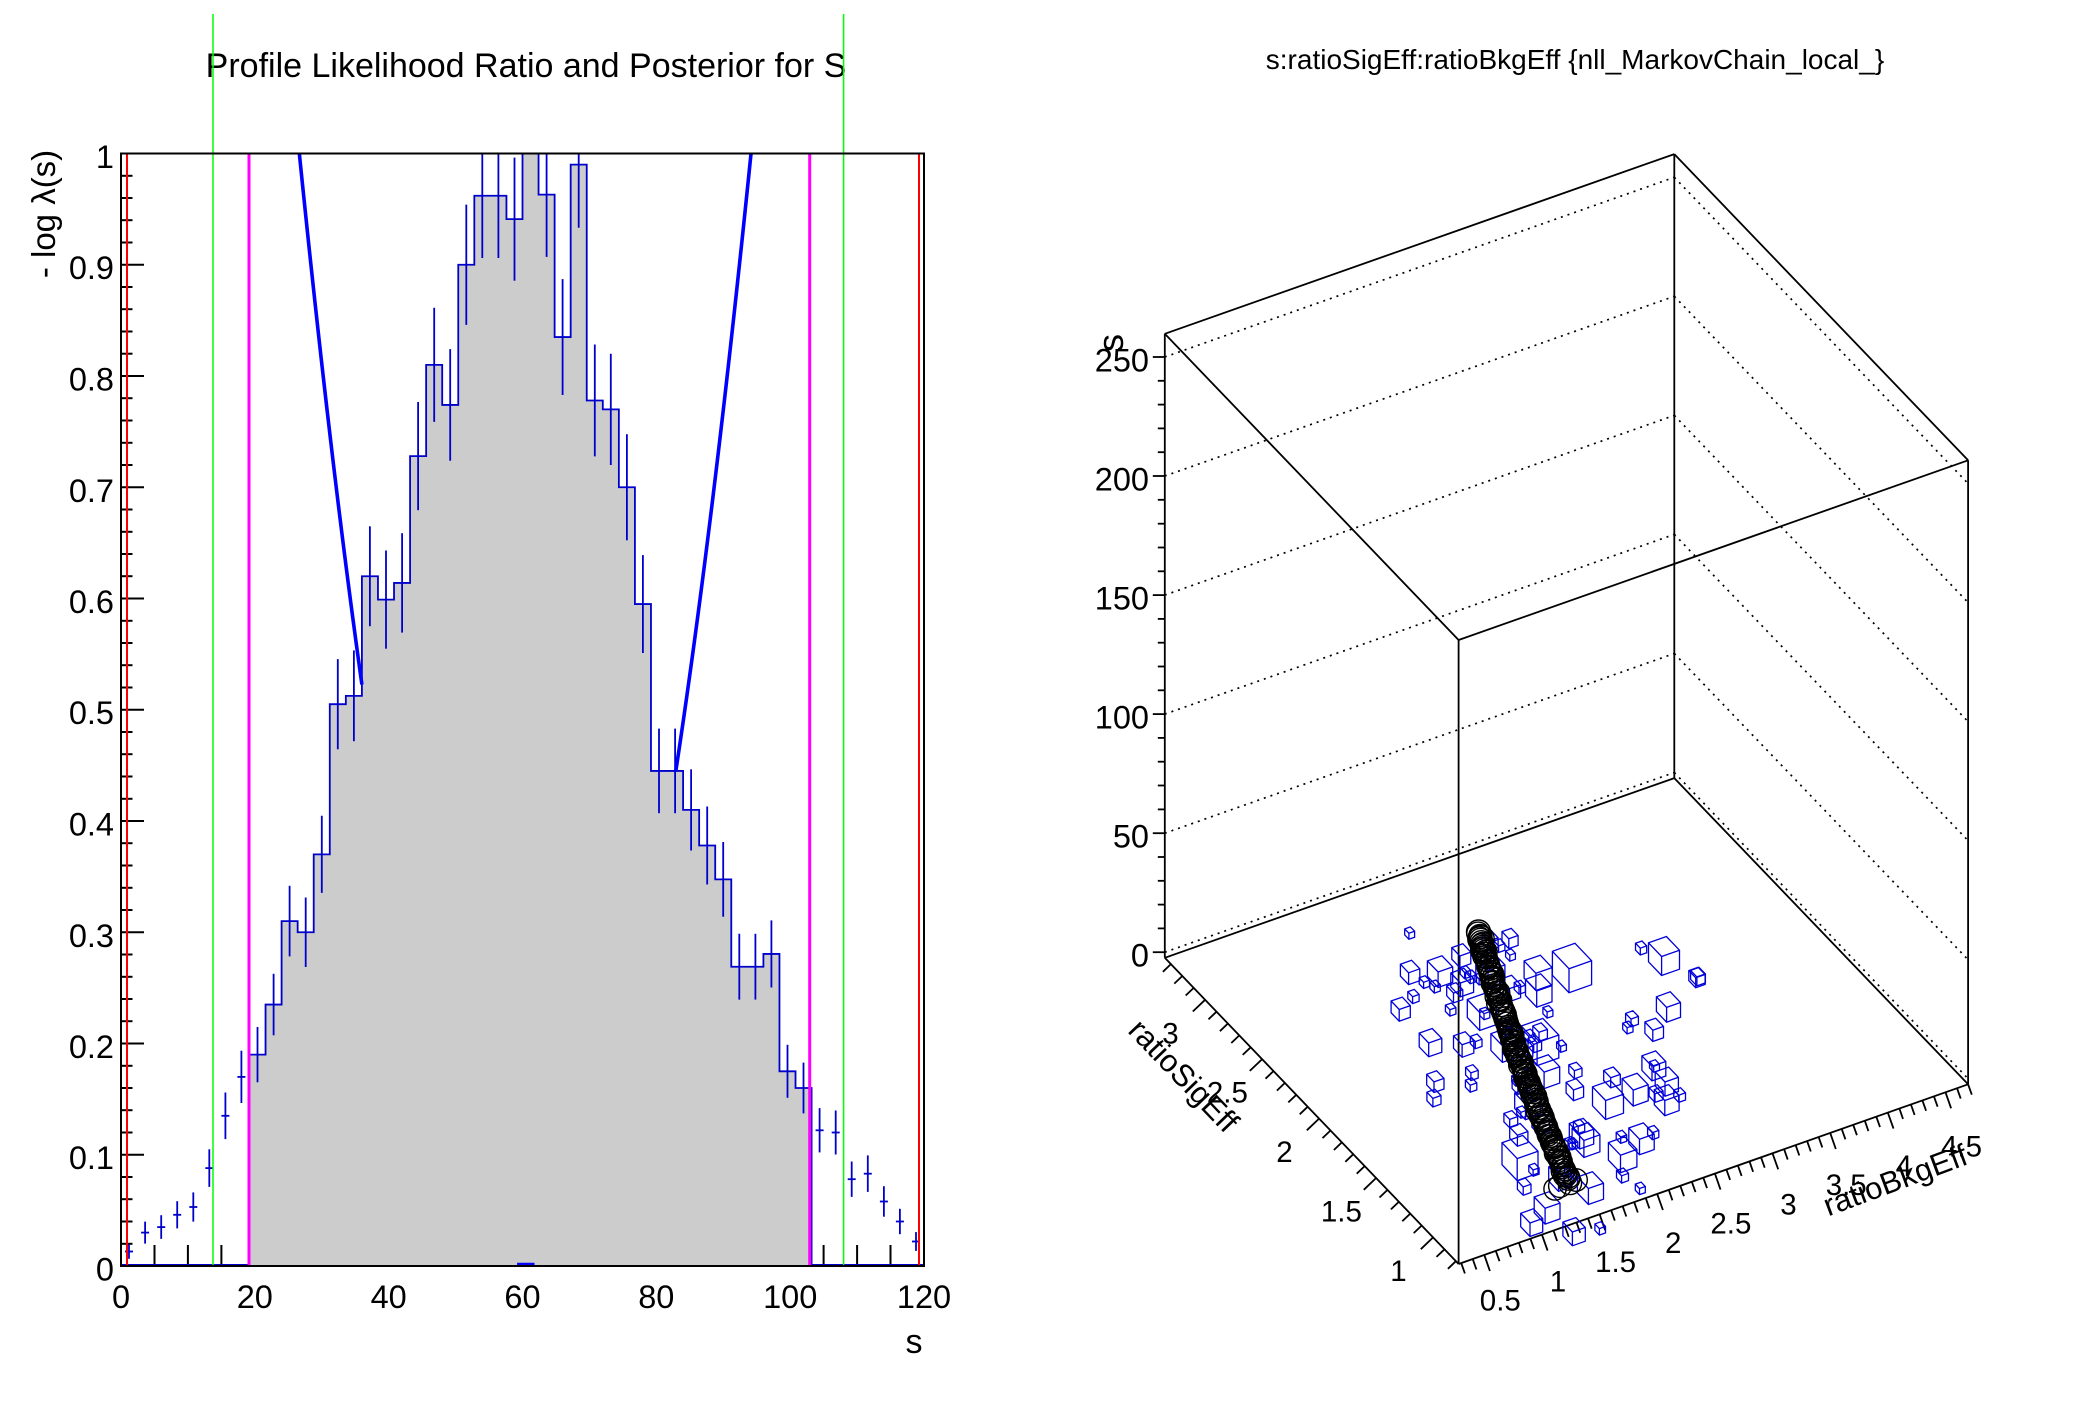 The height and width of the screenshot is (1421, 2088). I want to click on svg-text: 200, so click(1122, 480).